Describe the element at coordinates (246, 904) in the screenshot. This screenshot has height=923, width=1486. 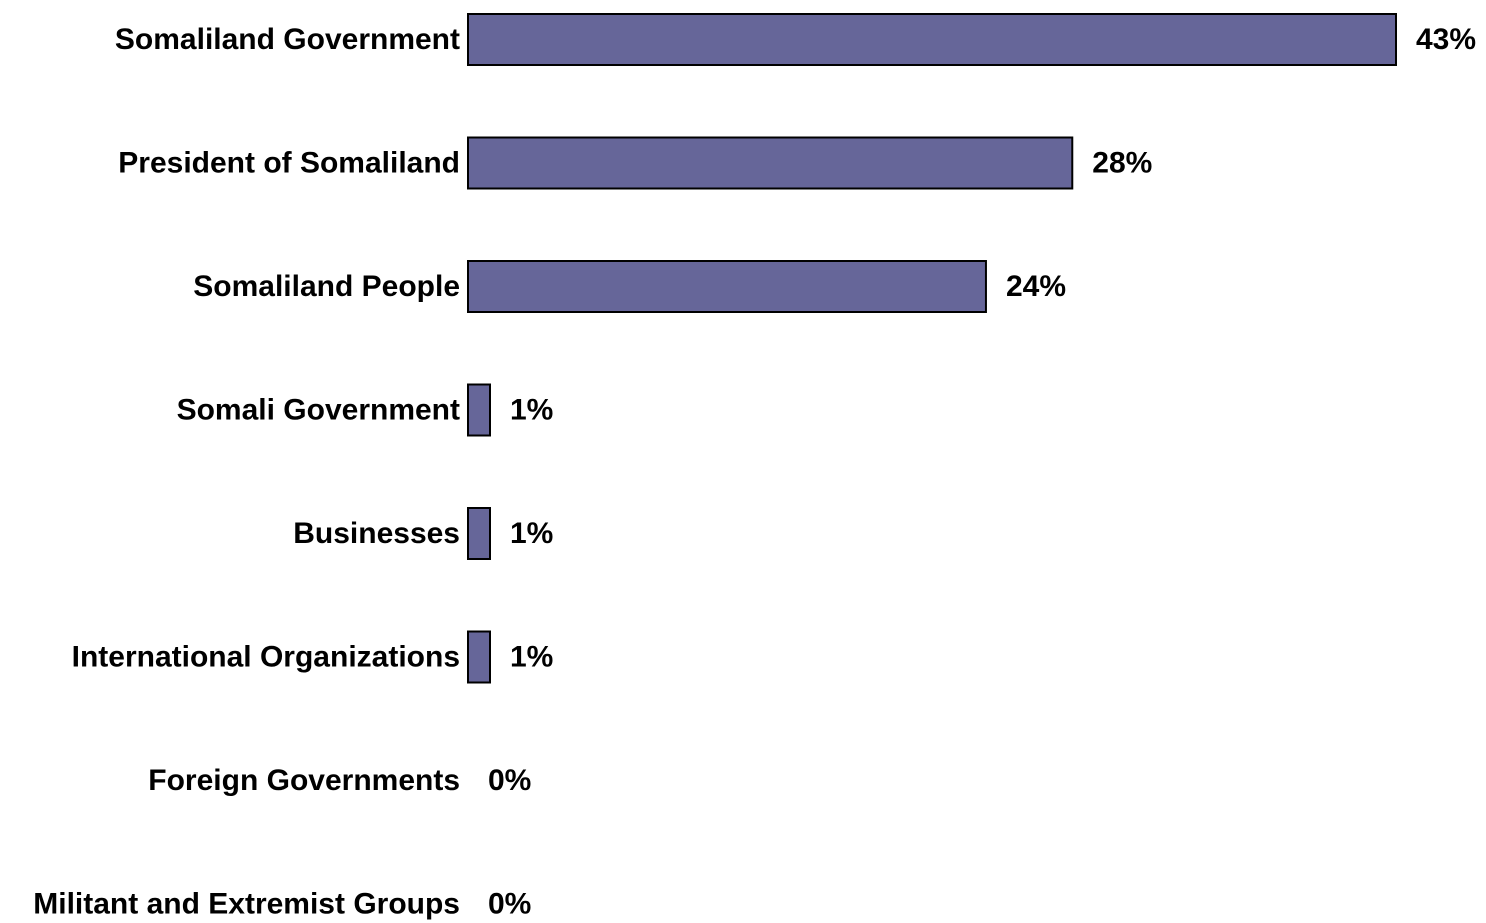
I see `category-label: Militant and Extremist Groups` at that location.